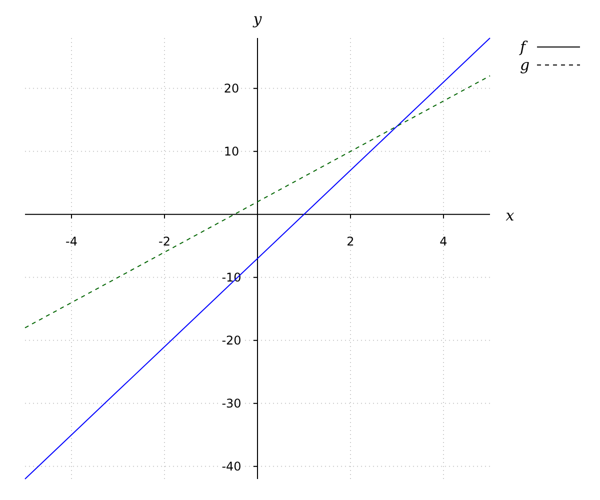 This screenshot has height=500, width=600. I want to click on x-tick-label: -4, so click(72, 241).